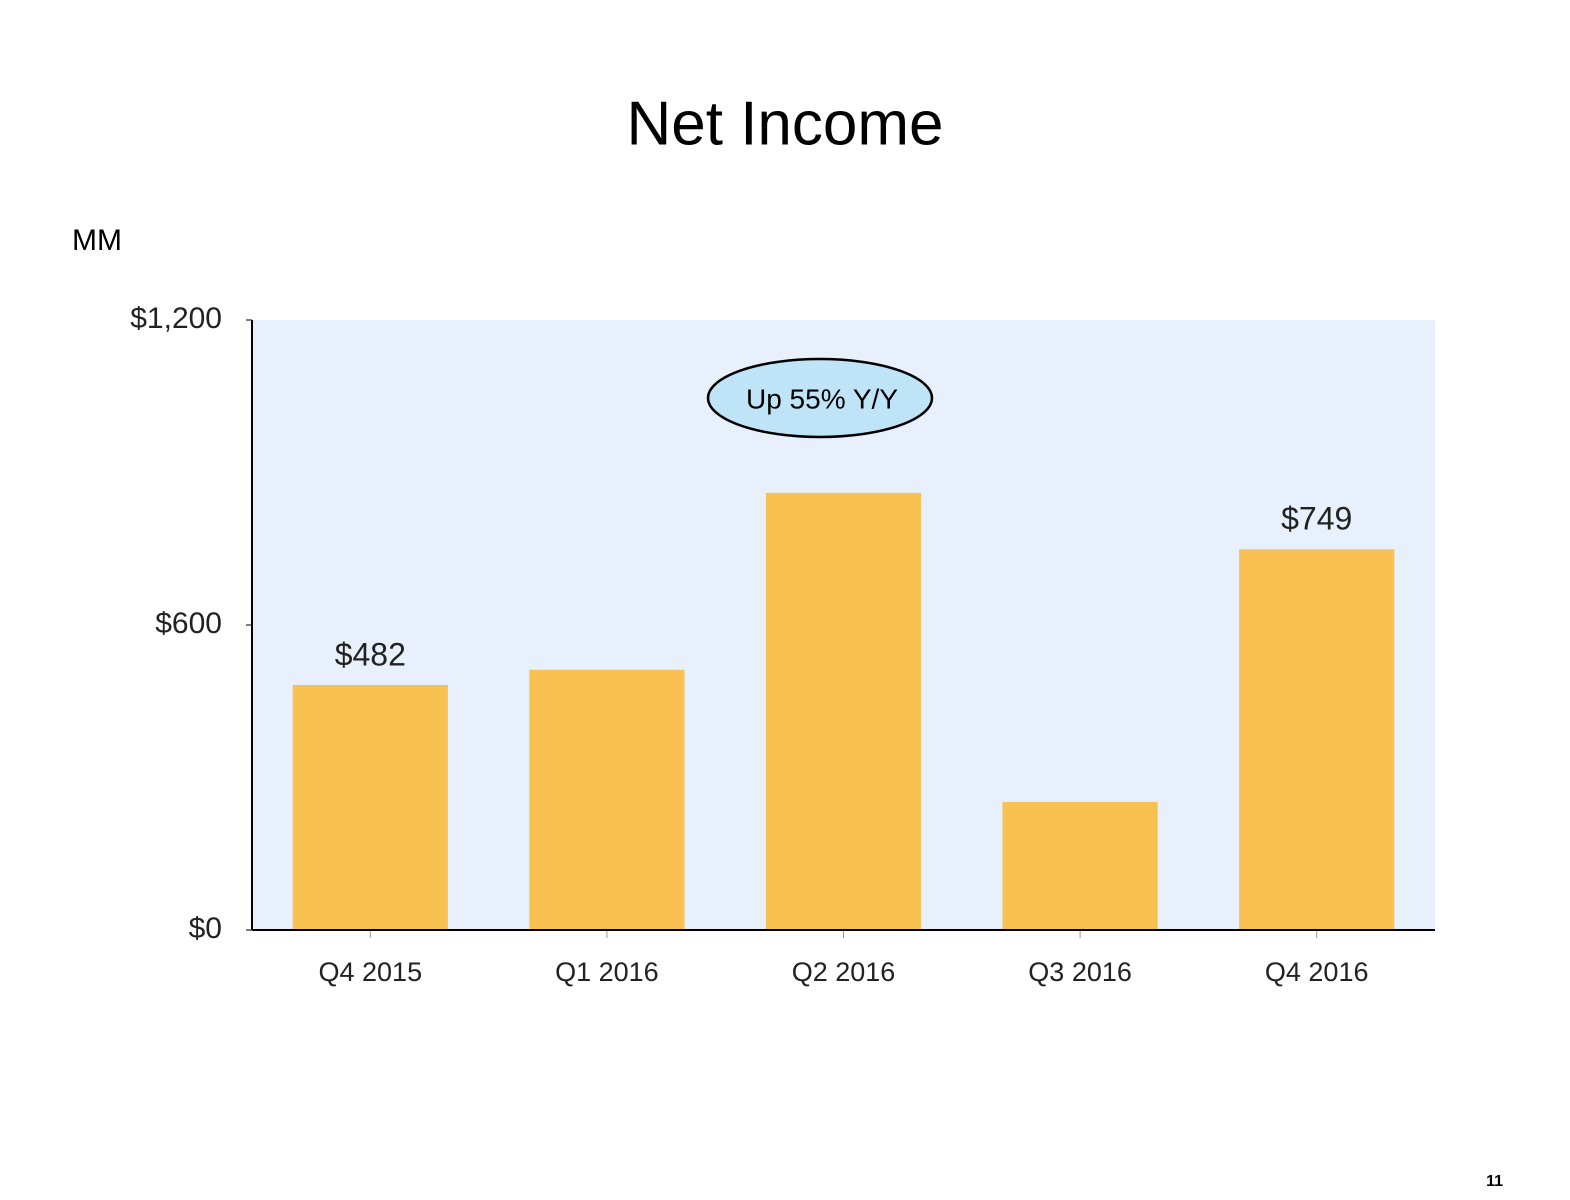  Describe the element at coordinates (1316, 519) in the screenshot. I see `value-label: $749` at that location.